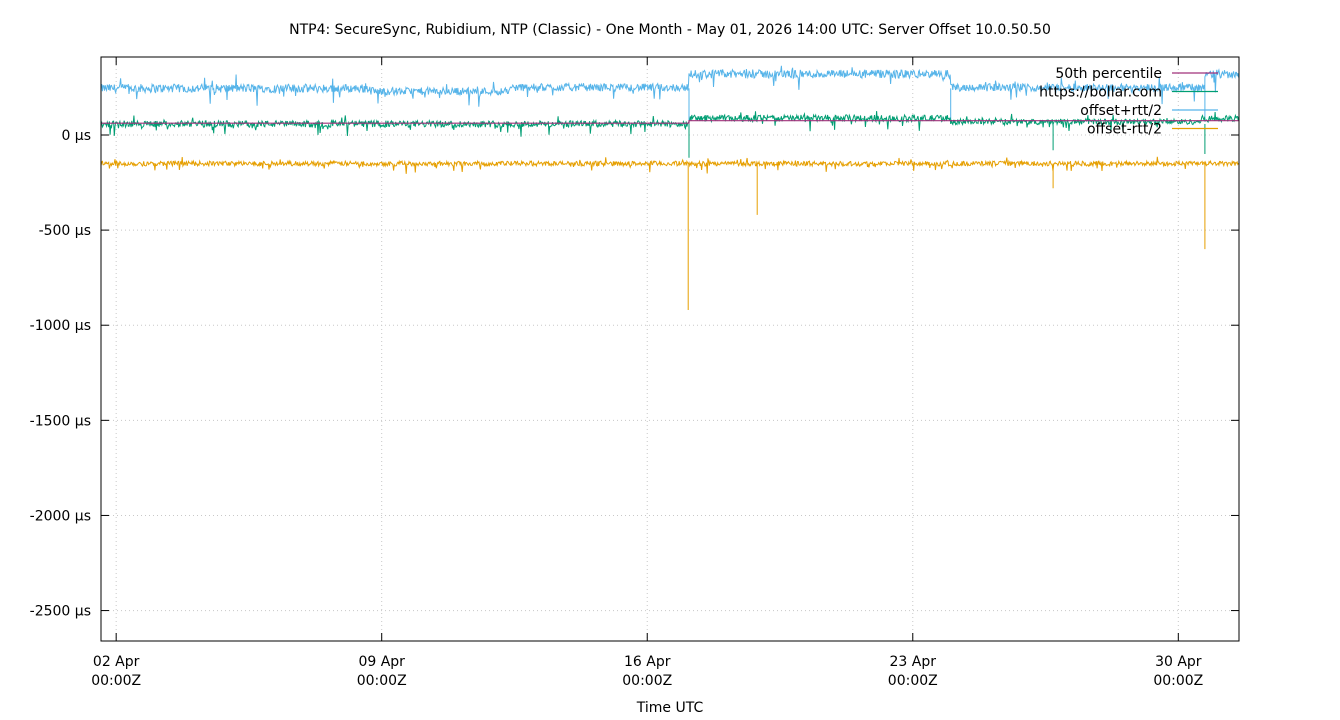 The height and width of the screenshot is (720, 1340). I want to click on legend-label: offset-rtt/2, so click(1124, 130).